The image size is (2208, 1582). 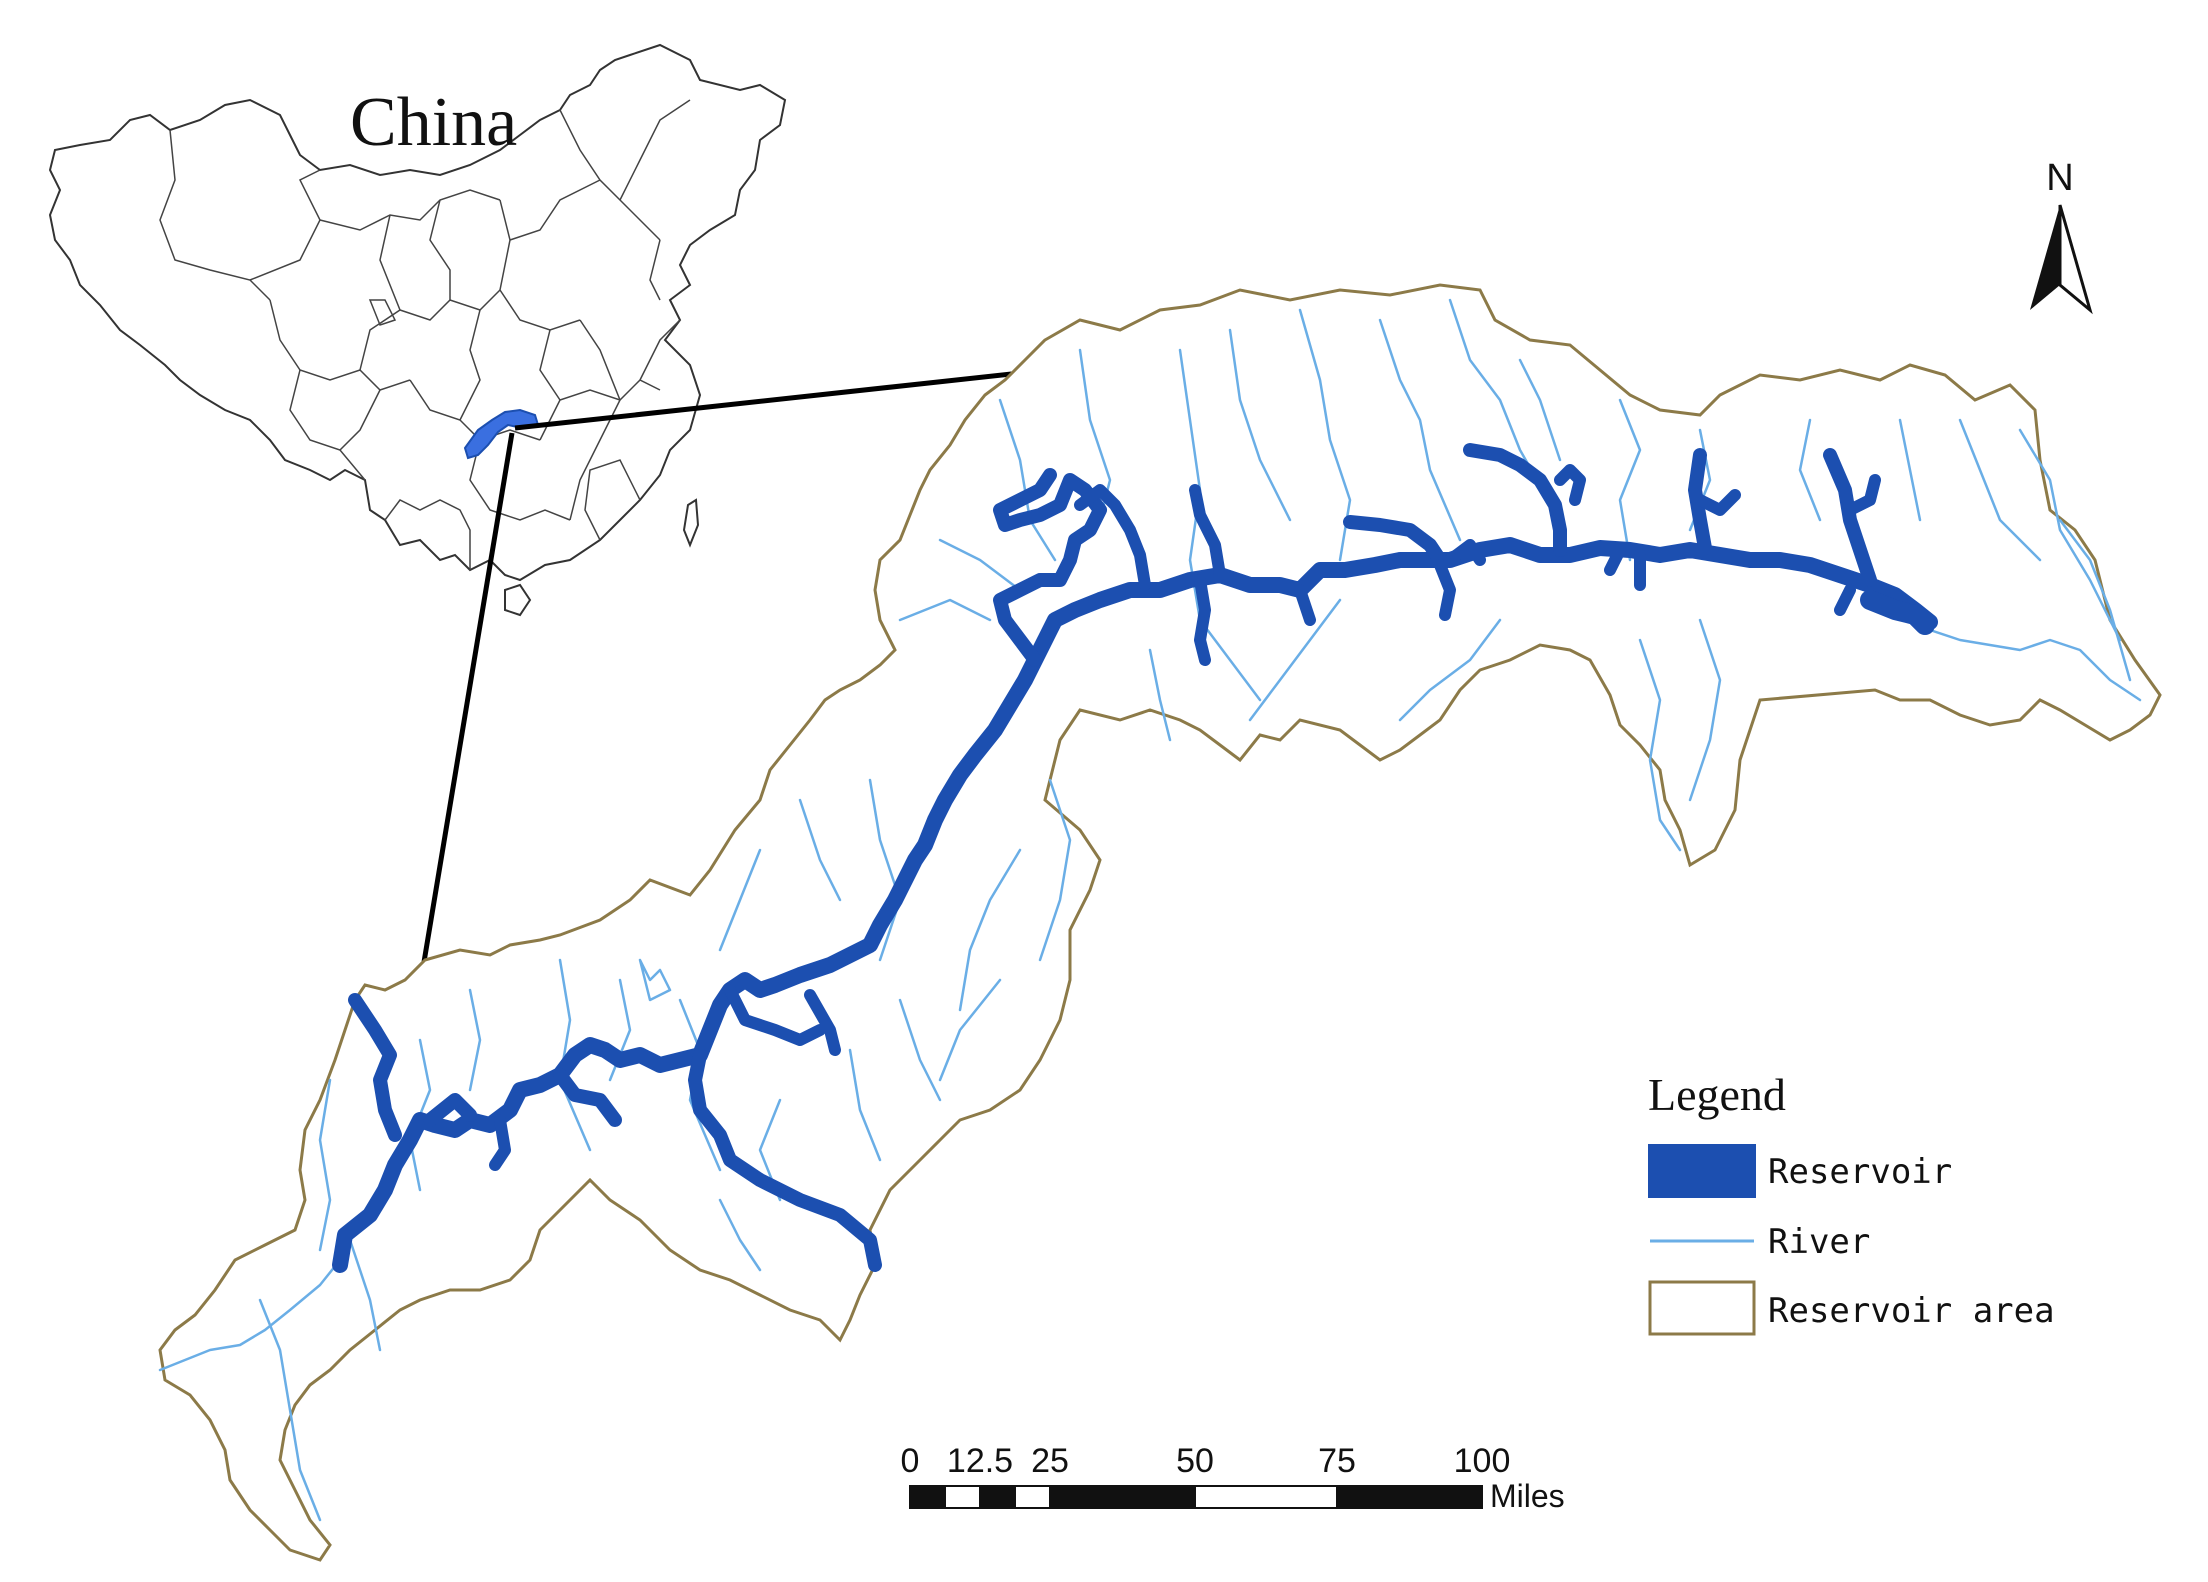 I want to click on hainan-island, so click(x=518, y=600).